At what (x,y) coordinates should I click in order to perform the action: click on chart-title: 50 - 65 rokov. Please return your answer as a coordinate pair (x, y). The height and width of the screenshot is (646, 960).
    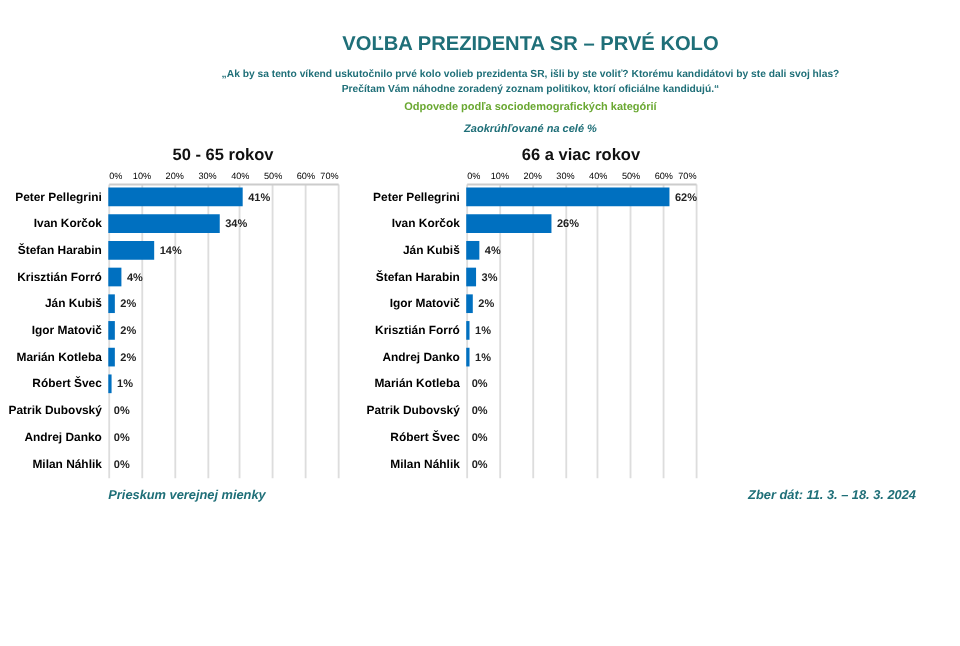
    Looking at the image, I should click on (223, 154).